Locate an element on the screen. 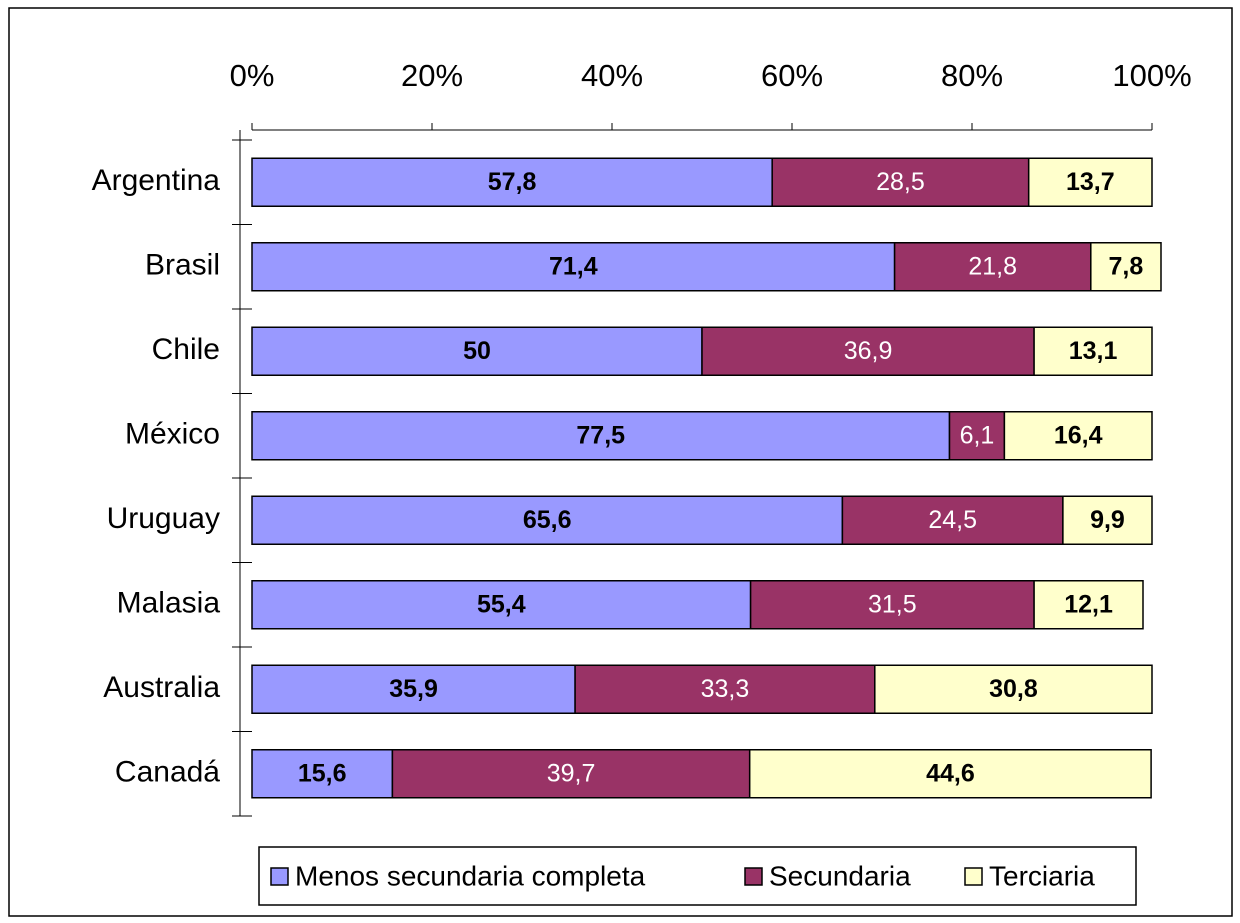 This screenshot has width=1240, height=923. data-label: 39,7 is located at coordinates (571, 773).